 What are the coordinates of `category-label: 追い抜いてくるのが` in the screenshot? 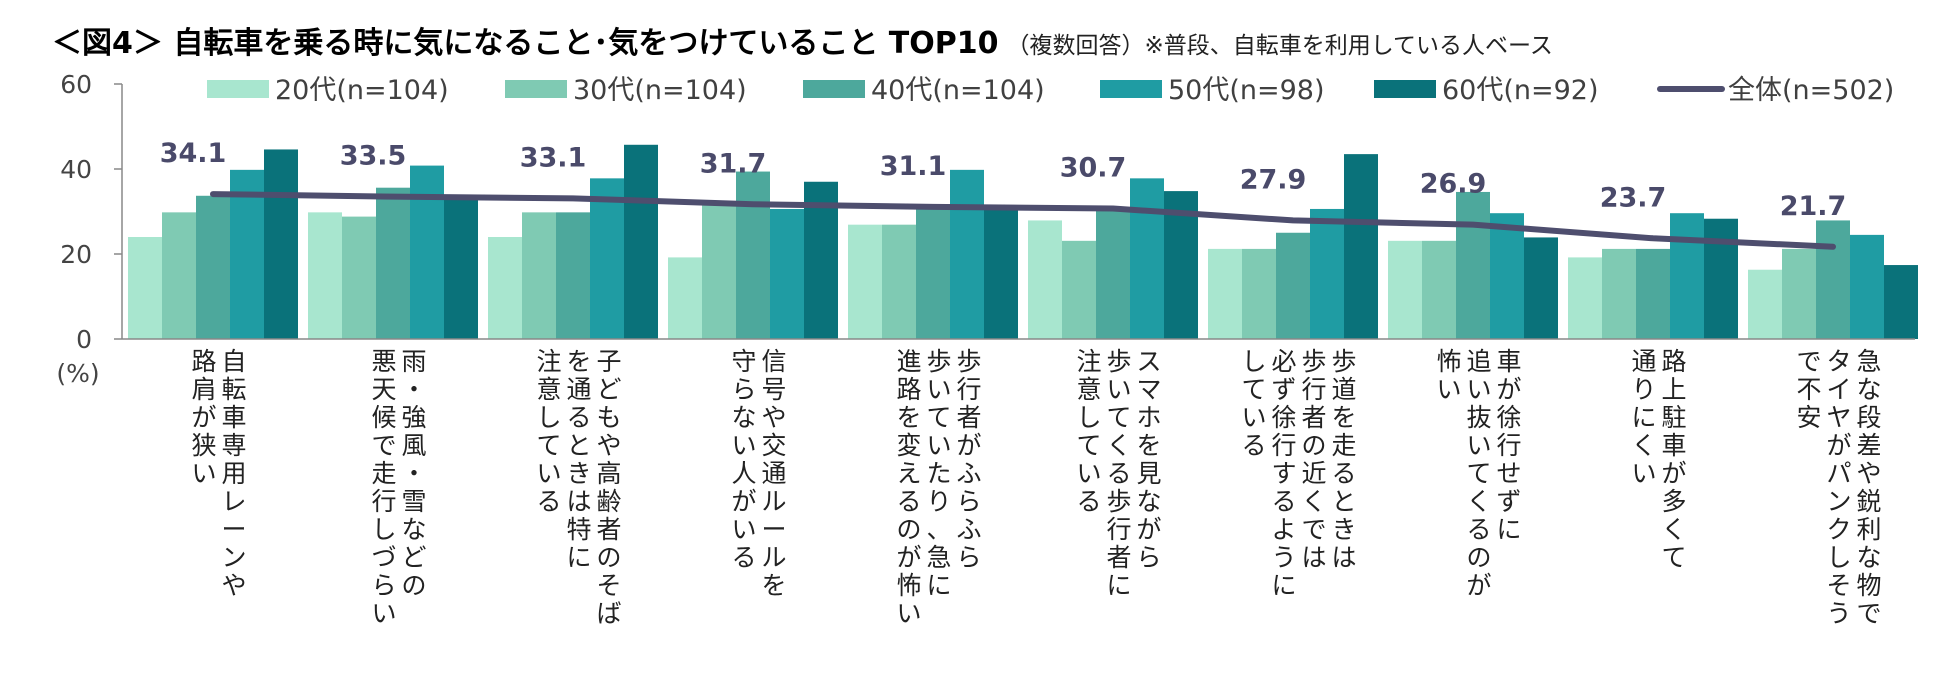 It's located at (1478, 473).